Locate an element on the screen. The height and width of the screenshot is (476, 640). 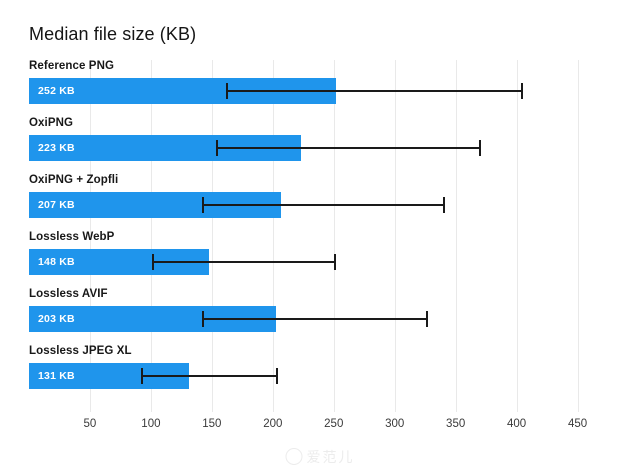
bar-value-label: 203 KB is located at coordinates (56, 319).